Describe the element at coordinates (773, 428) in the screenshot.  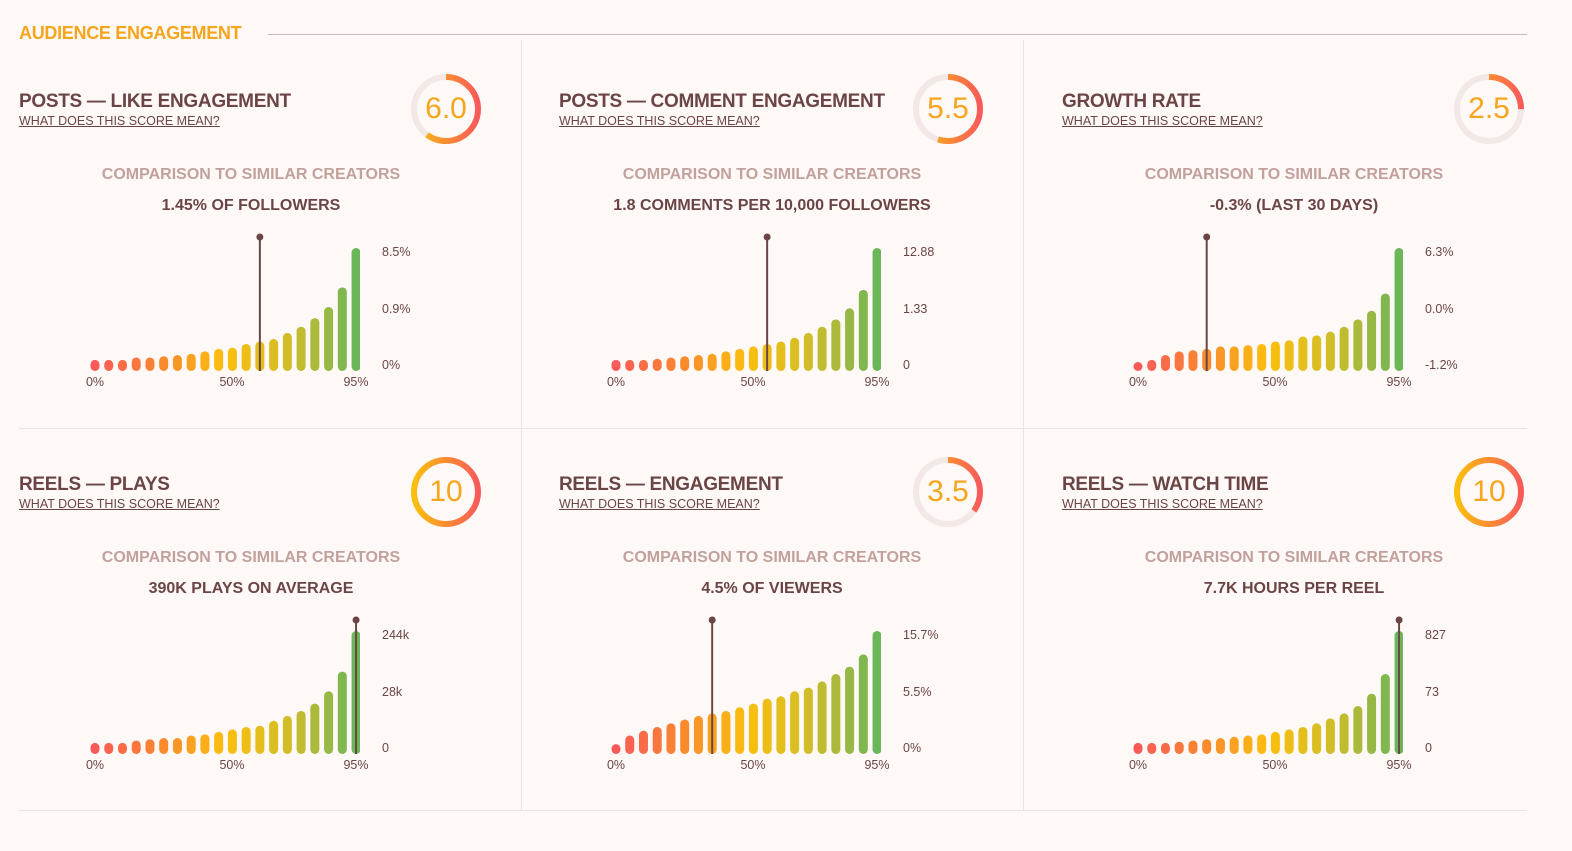
I see `row-divider` at that location.